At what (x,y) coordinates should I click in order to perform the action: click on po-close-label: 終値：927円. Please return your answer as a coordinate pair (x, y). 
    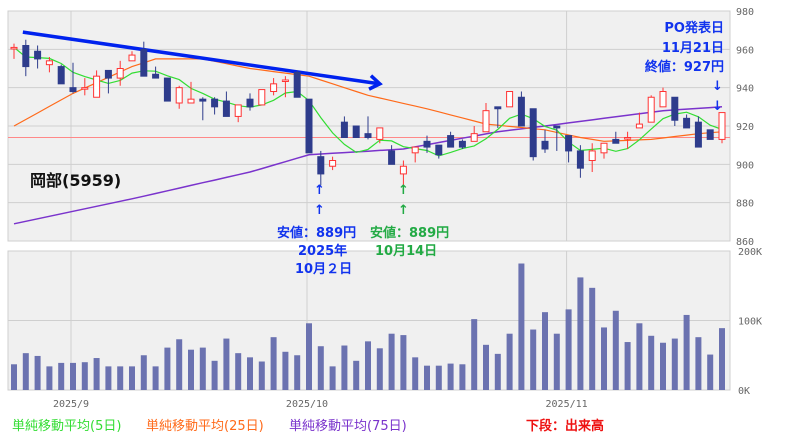
    Looking at the image, I should click on (684, 67).